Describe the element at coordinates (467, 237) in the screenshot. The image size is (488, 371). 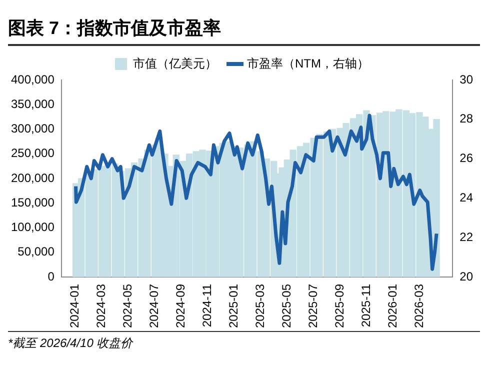
I see `y2-tick-label: 22` at that location.